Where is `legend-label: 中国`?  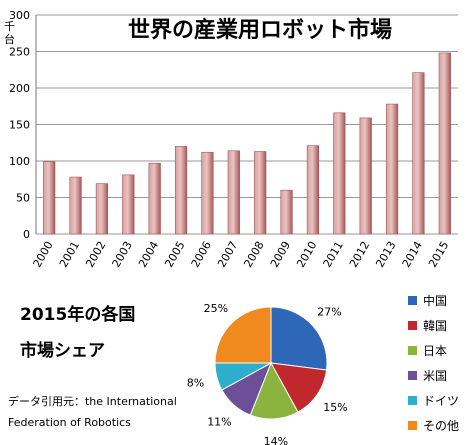
legend-label: 中国 is located at coordinates (435, 301).